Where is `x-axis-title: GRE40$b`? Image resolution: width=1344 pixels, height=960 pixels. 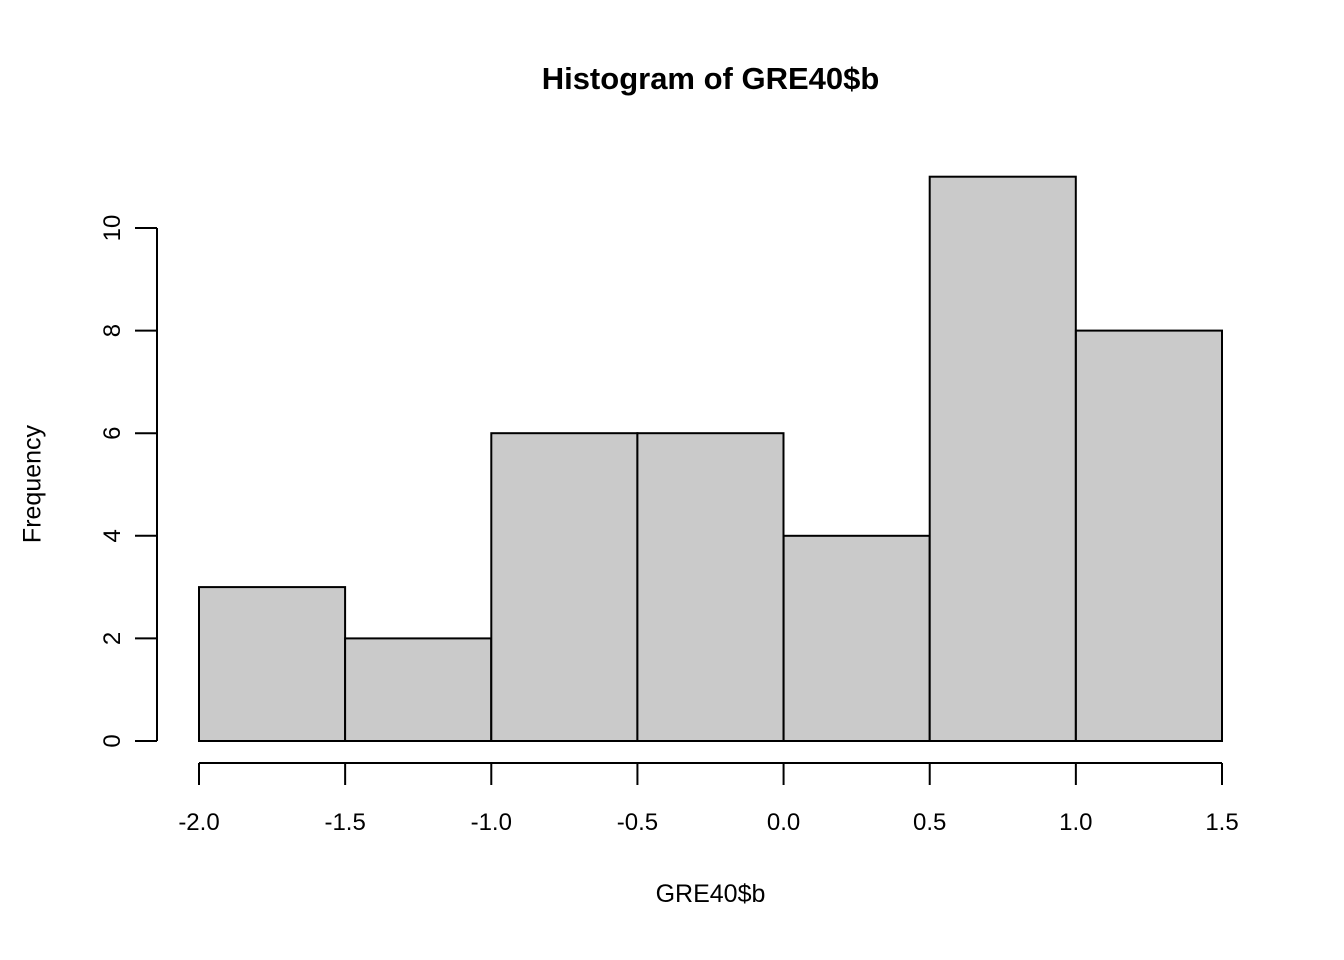
x-axis-title: GRE40$b is located at coordinates (710, 894).